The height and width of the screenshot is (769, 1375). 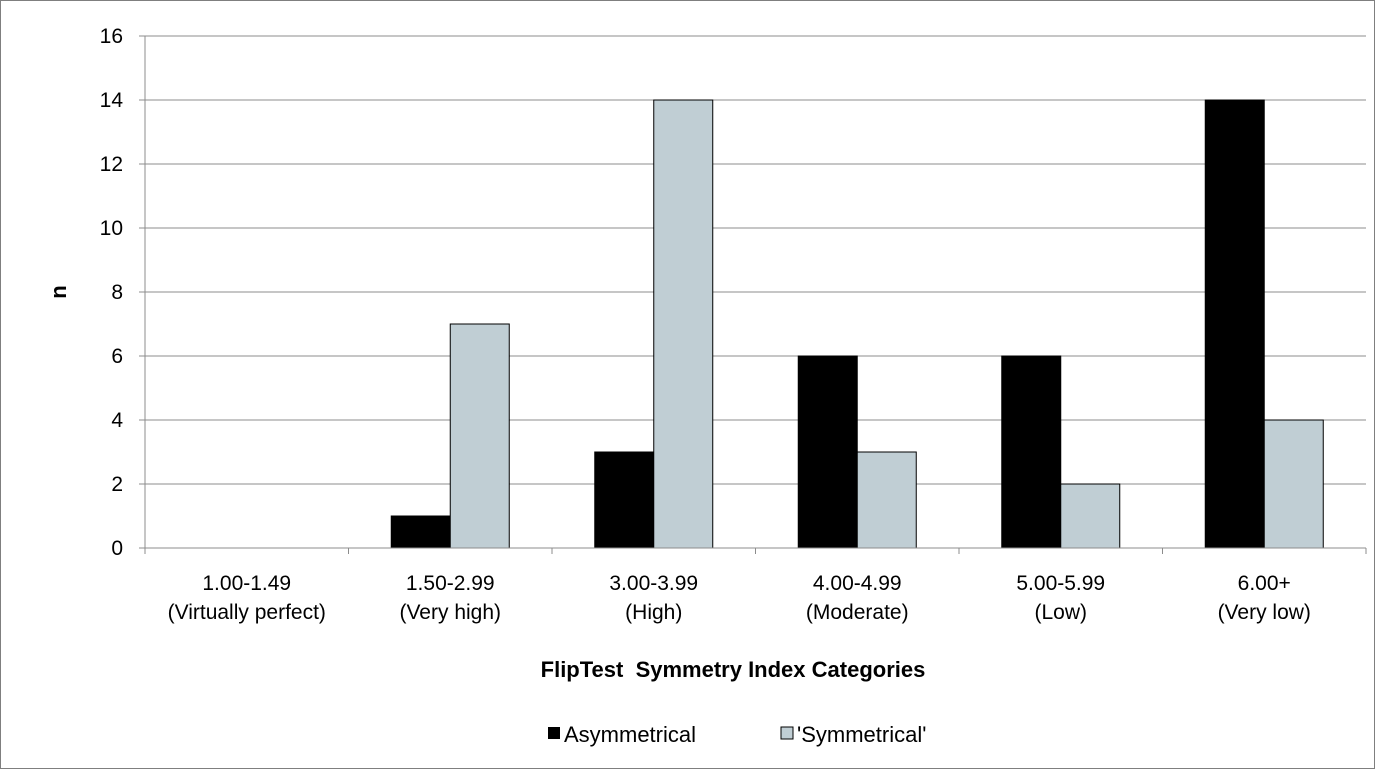 I want to click on y-tick-label: 14, so click(x=112, y=100).